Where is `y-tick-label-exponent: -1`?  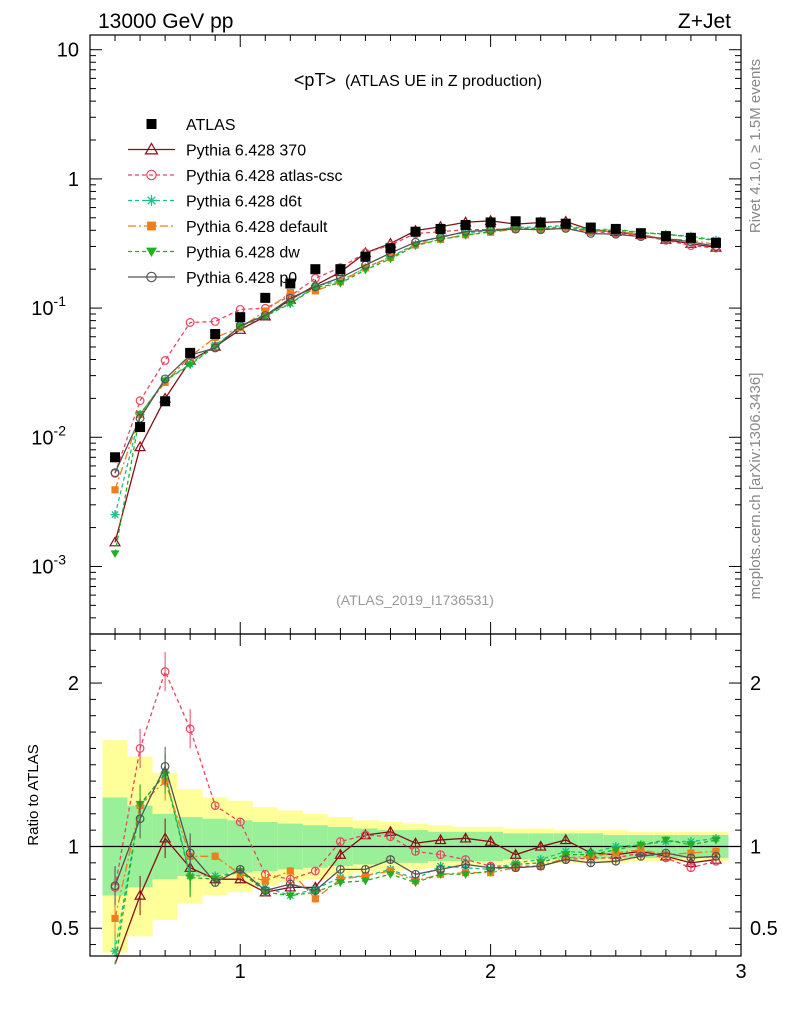
y-tick-label-exponent: -1 is located at coordinates (60, 301).